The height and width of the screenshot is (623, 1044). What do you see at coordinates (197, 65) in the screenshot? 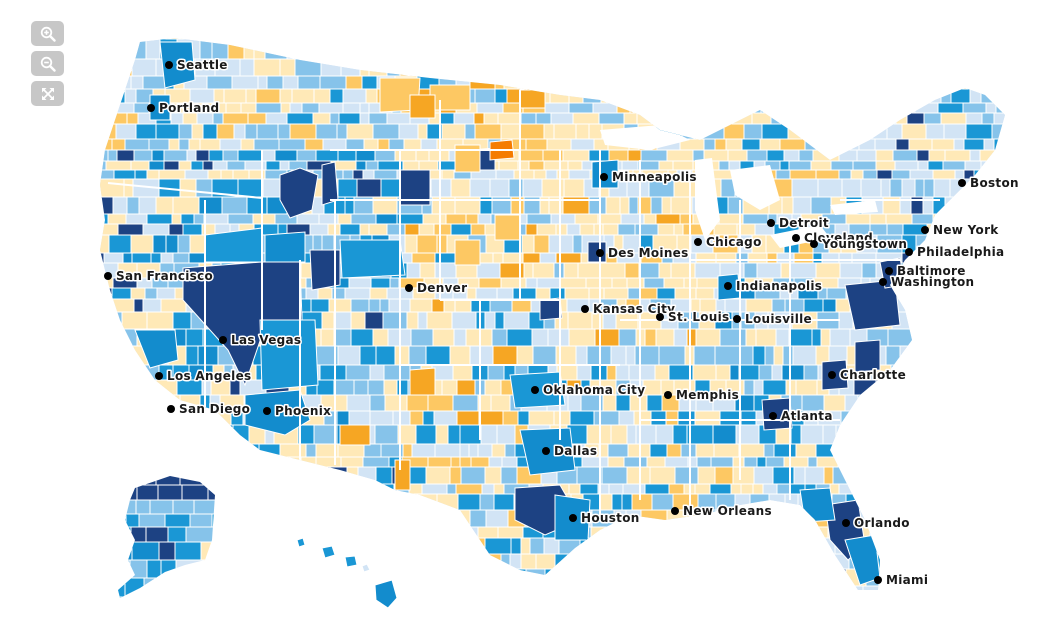
I see `city-seattle: Seattle` at bounding box center [197, 65].